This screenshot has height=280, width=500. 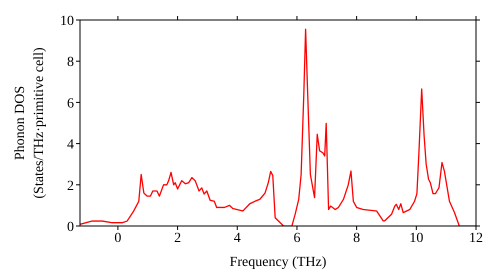 What do you see at coordinates (70, 62) in the screenshot?
I see `y-tick-label: 8` at bounding box center [70, 62].